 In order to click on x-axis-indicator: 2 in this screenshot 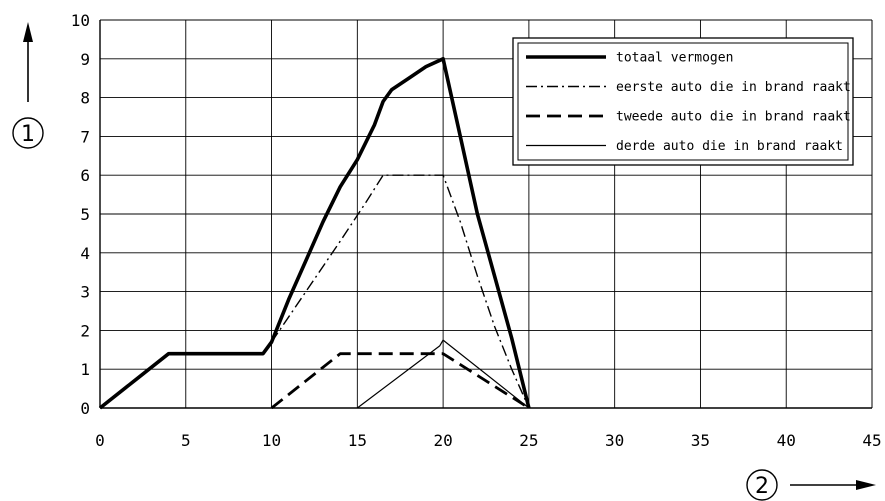, I will do `click(811, 485)`.